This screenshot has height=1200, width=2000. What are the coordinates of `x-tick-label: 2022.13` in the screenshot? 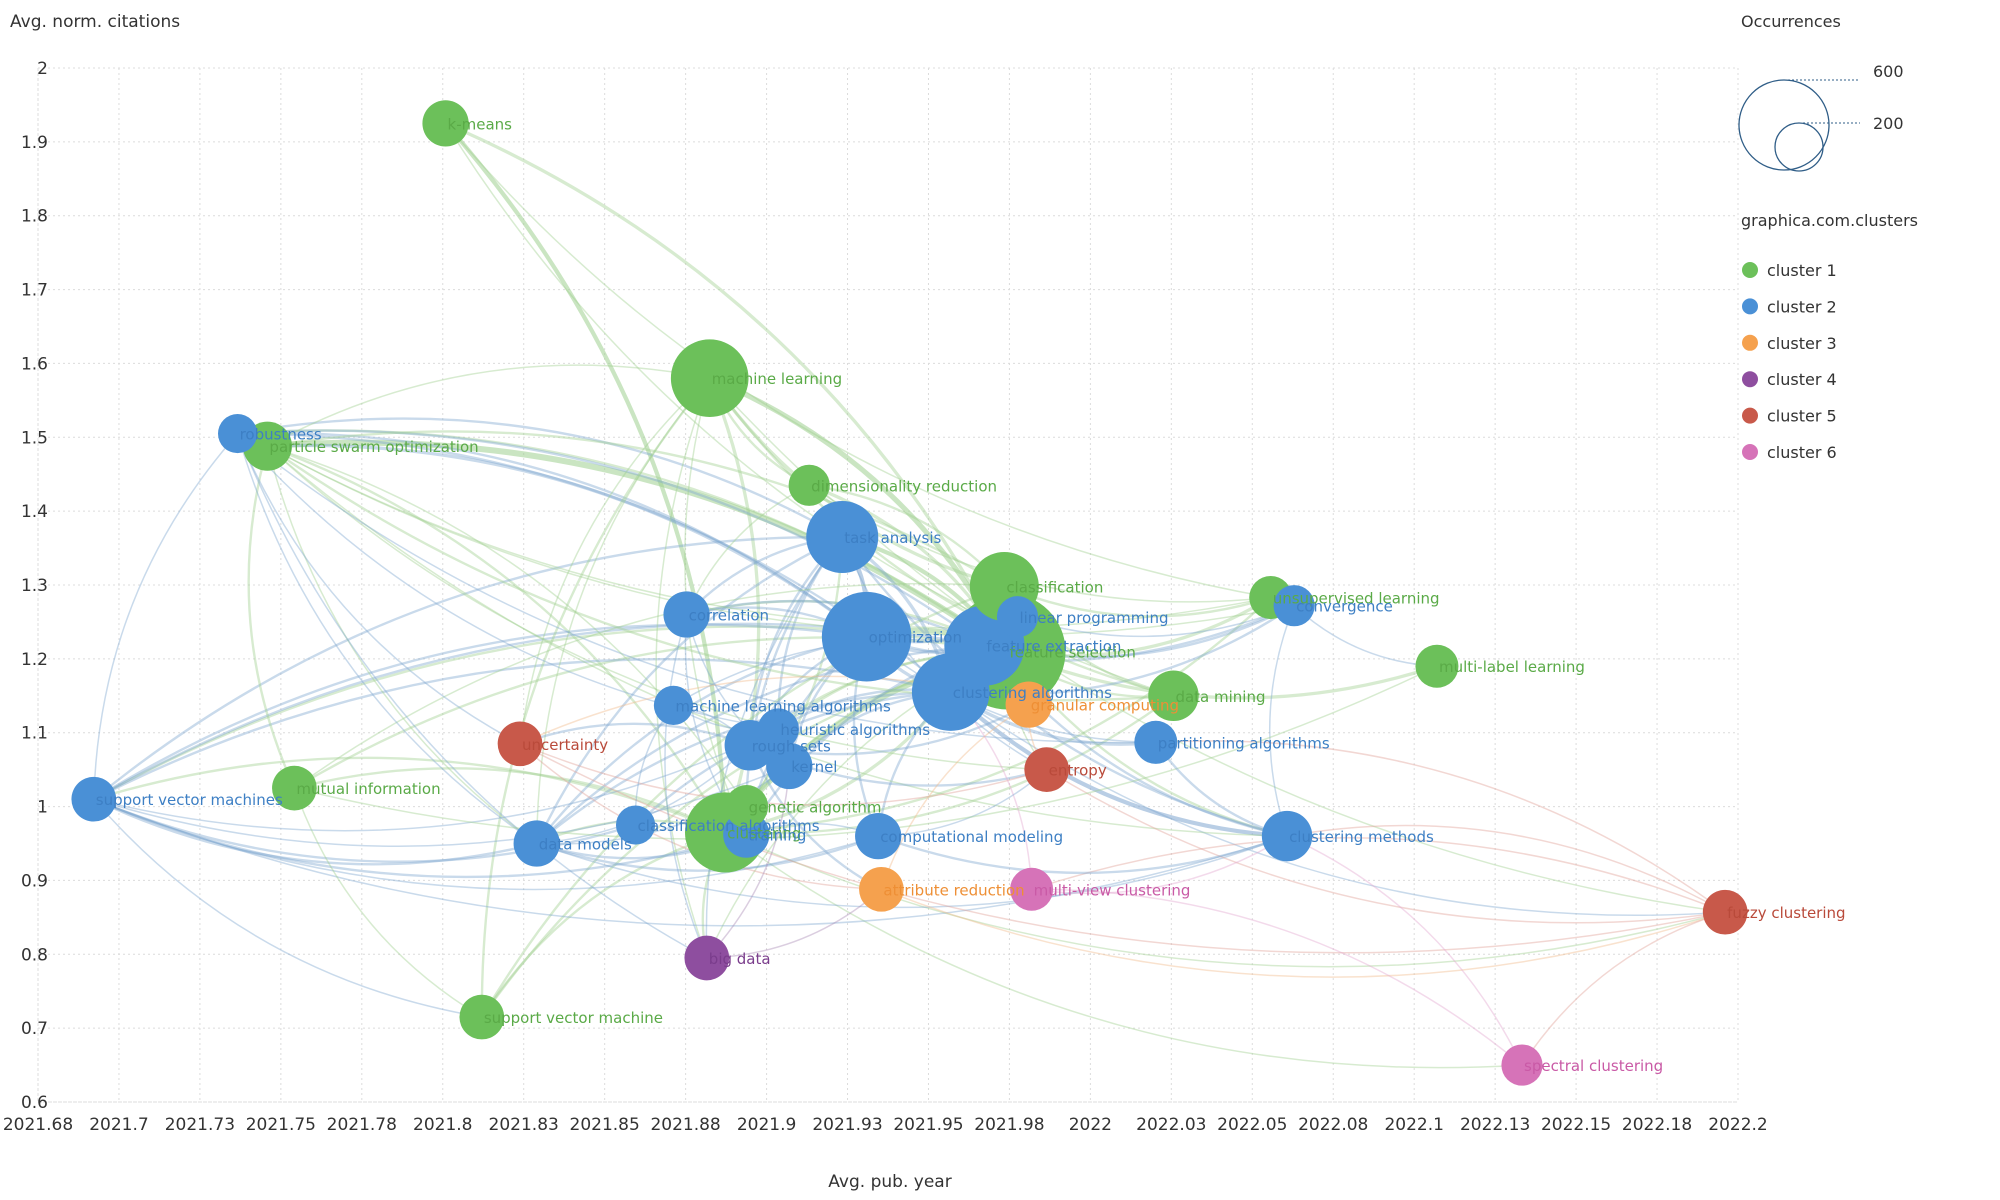 It's located at (1495, 1125).